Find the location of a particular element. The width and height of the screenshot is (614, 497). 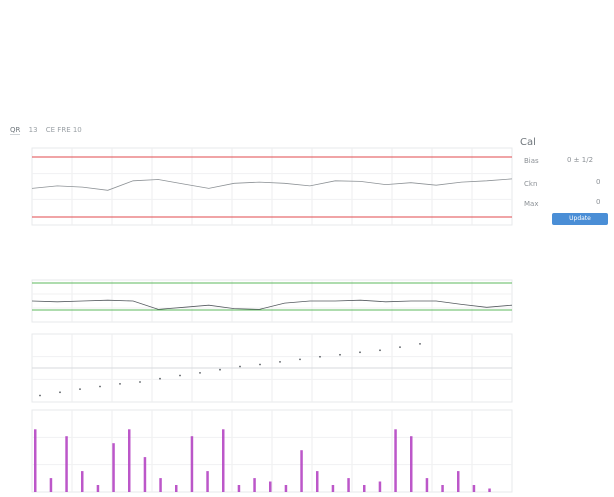

ckn-value: 0 is located at coordinates (598, 182).